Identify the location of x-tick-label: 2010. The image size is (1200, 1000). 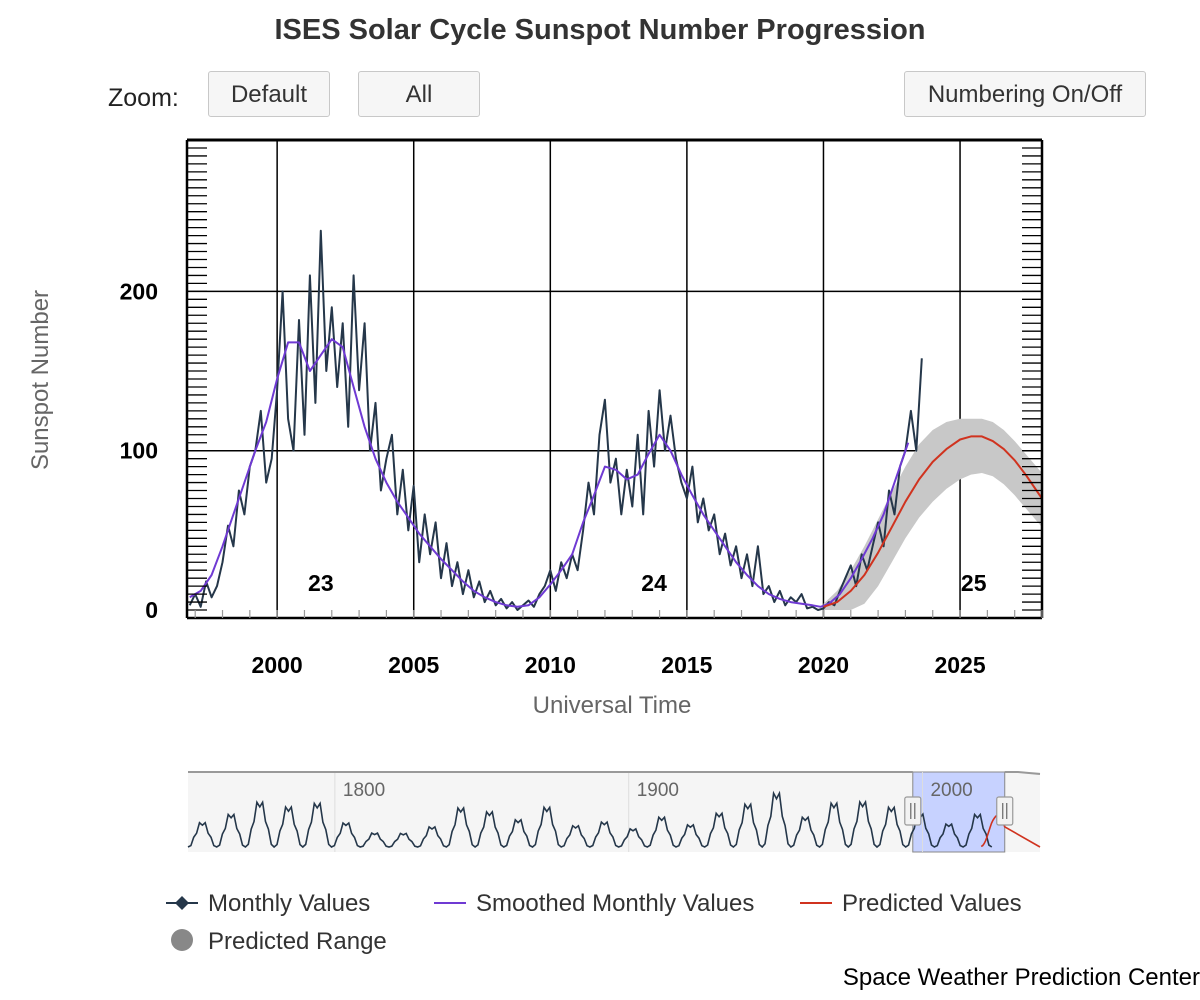
(550, 665).